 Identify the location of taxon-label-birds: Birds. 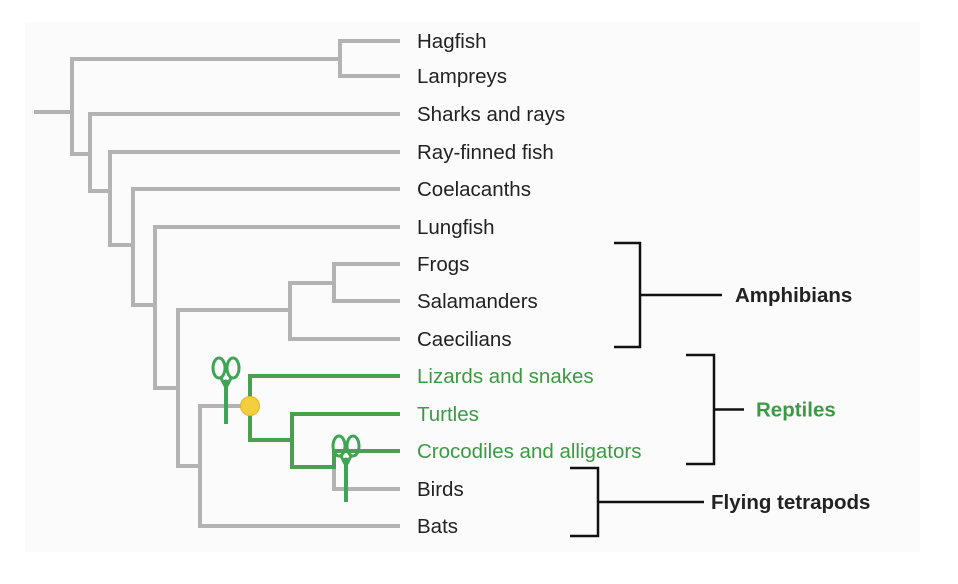
(440, 489).